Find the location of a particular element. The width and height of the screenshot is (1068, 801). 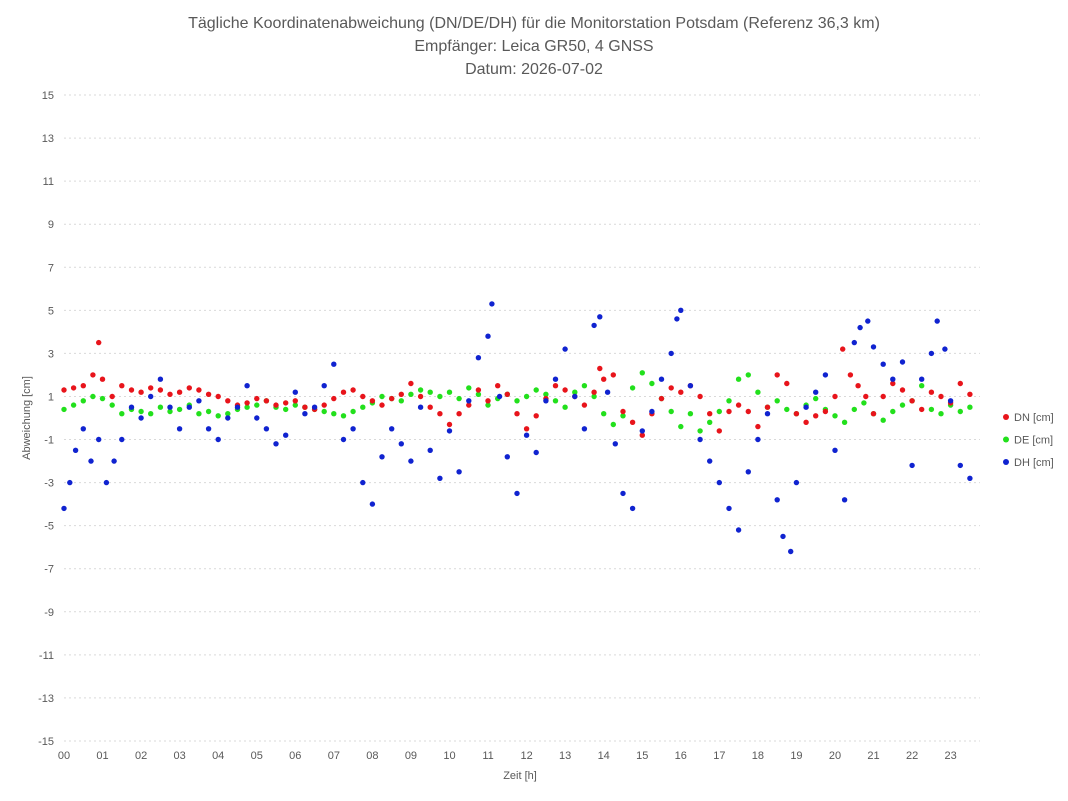

y-tick-label: 13 is located at coordinates (48, 139).